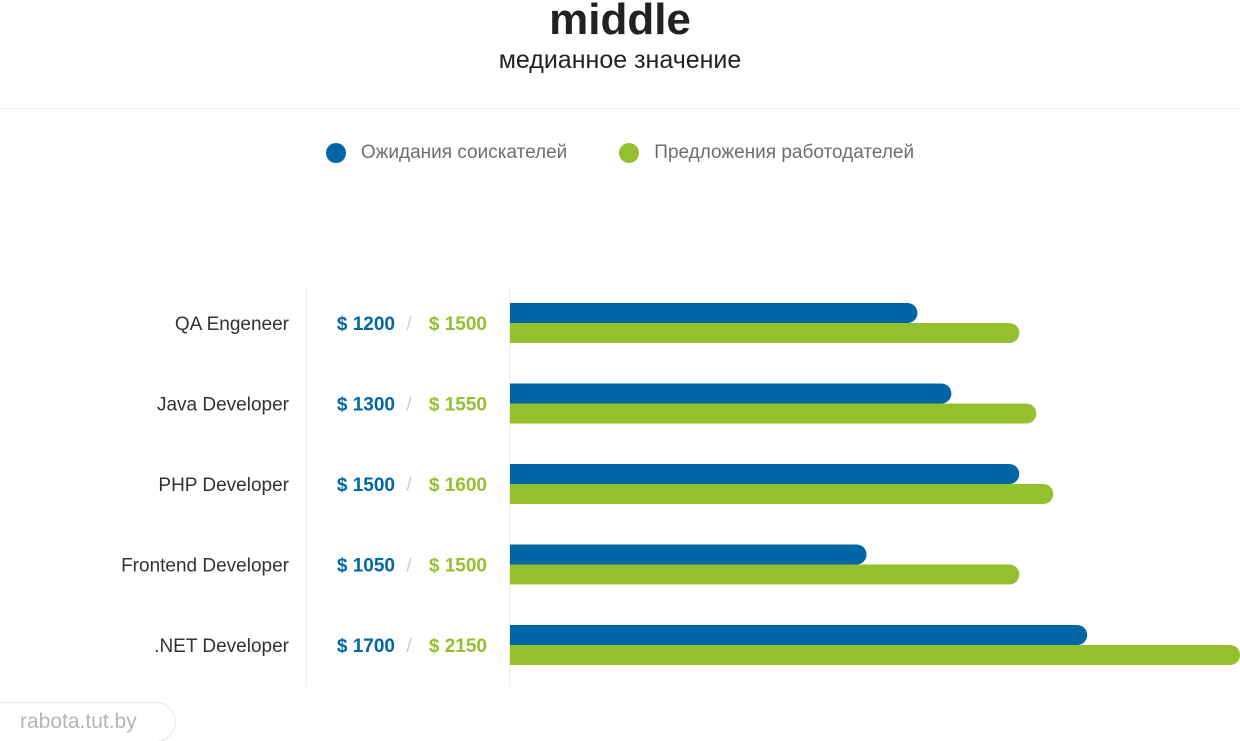  Describe the element at coordinates (205, 566) in the screenshot. I see `category-label: Frontend Developer` at that location.